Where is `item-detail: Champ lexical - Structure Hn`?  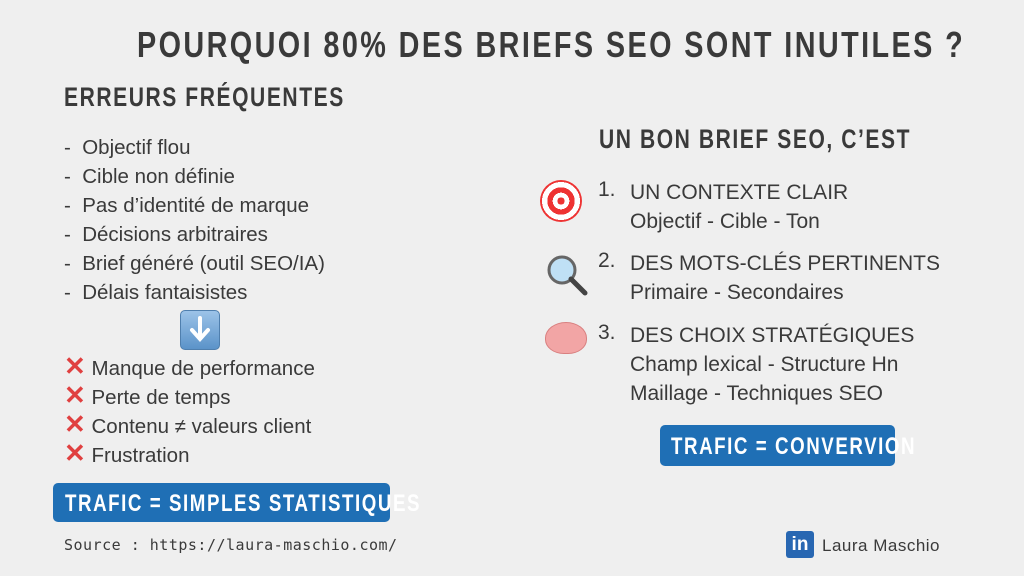
item-detail: Champ lexical - Structure Hn is located at coordinates (764, 364).